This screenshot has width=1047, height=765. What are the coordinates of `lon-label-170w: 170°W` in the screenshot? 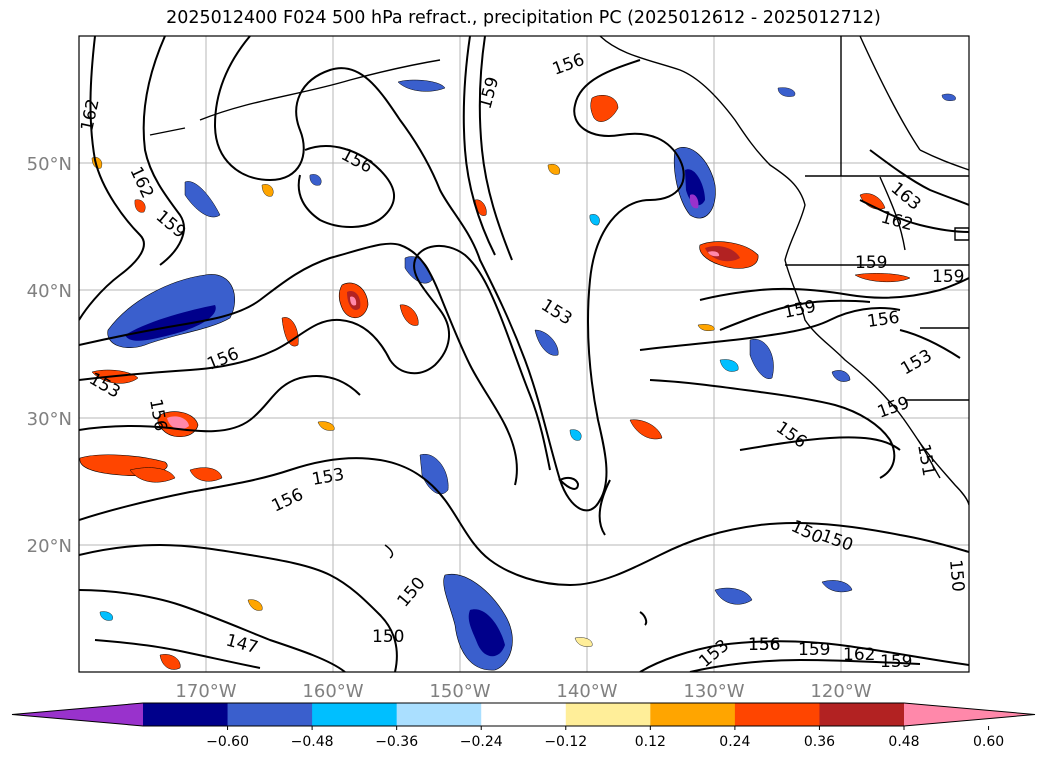 It's located at (205, 691).